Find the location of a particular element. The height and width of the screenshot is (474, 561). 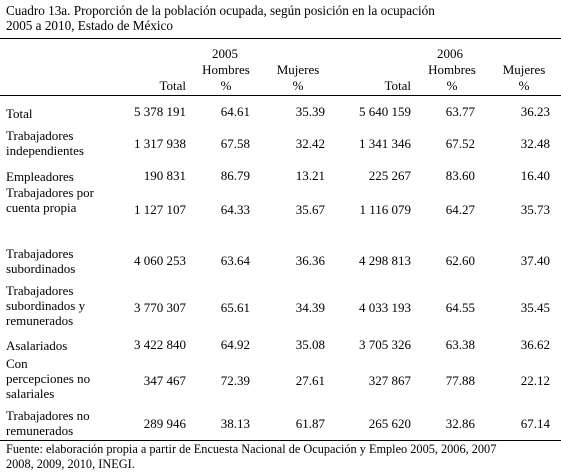

total-2005-cell: 1 317 938 is located at coordinates (160, 143).